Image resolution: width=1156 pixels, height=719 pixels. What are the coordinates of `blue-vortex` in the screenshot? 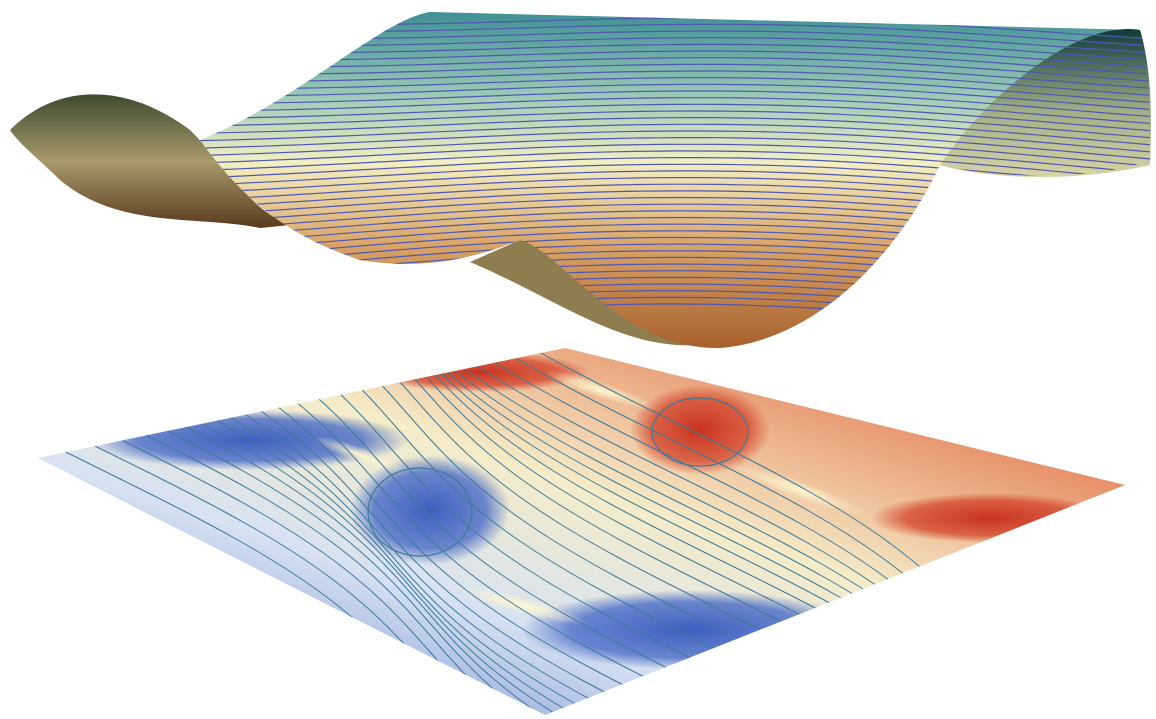 It's located at (430, 510).